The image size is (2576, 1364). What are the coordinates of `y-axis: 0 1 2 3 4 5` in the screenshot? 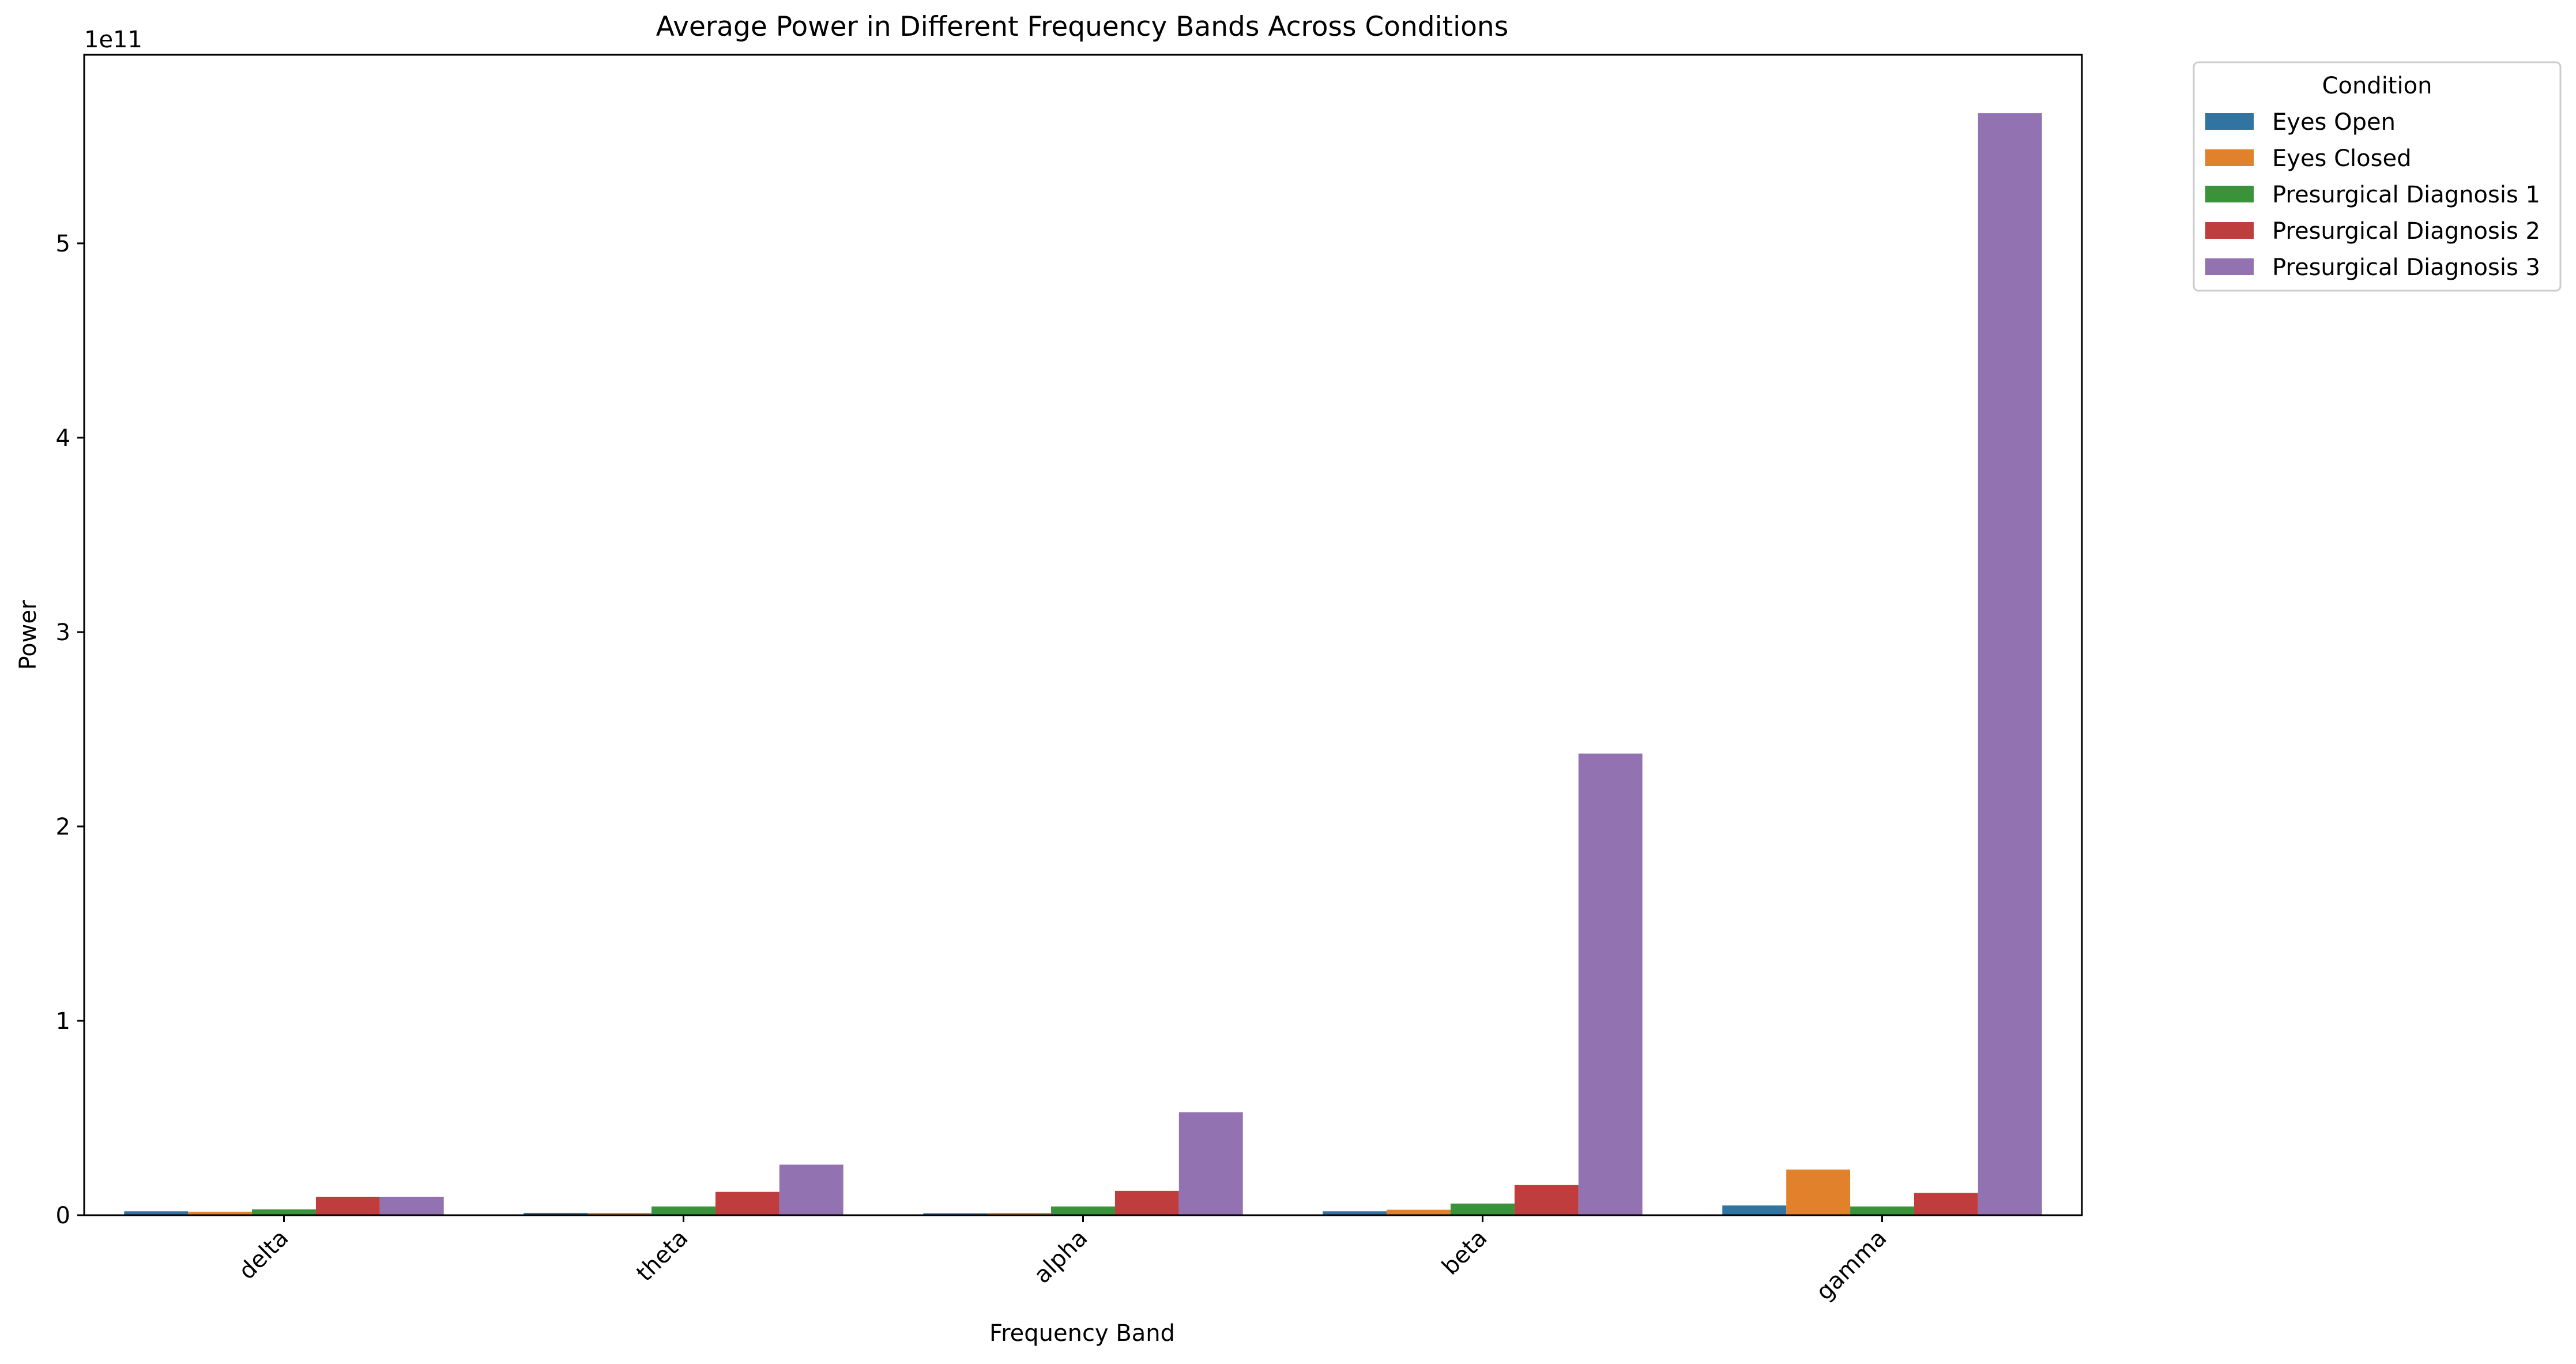 It's located at (70, 730).